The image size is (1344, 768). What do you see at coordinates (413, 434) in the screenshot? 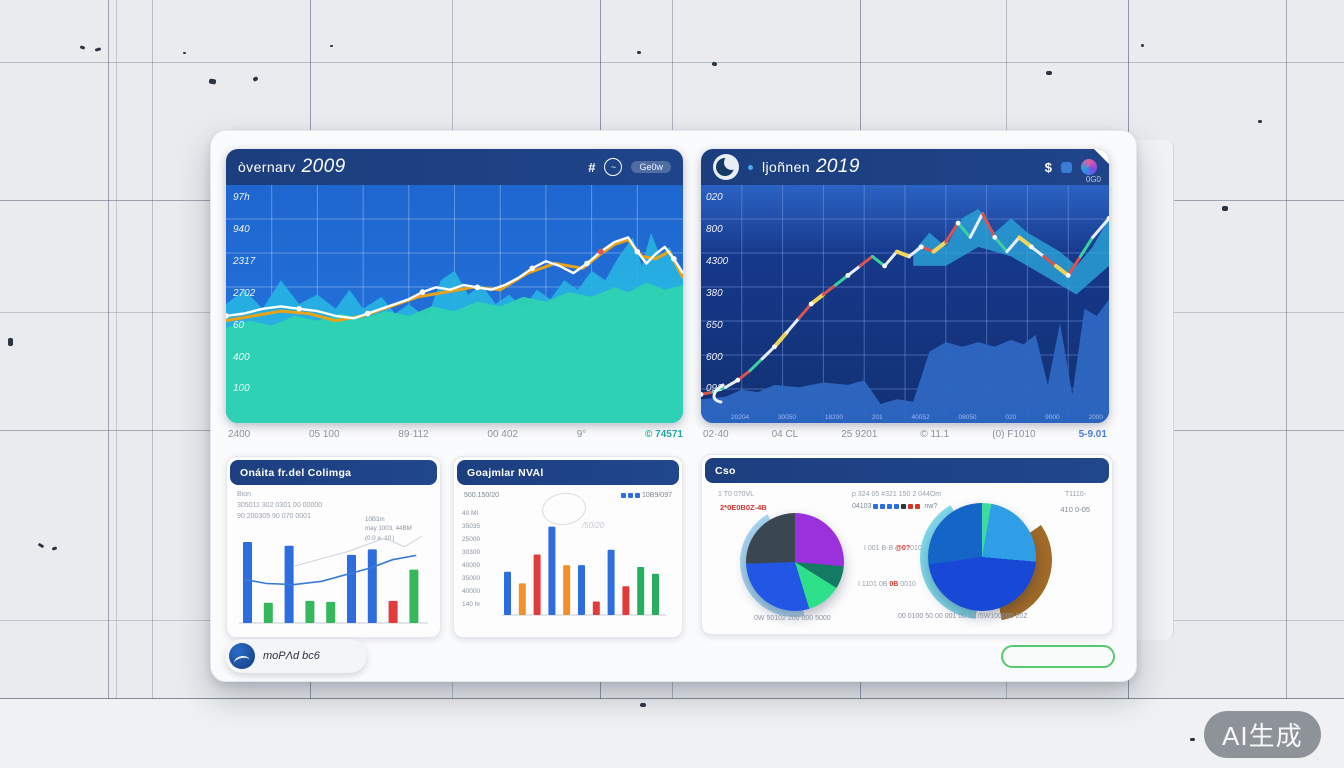
I see `overview-x-tick: 89·112` at bounding box center [413, 434].